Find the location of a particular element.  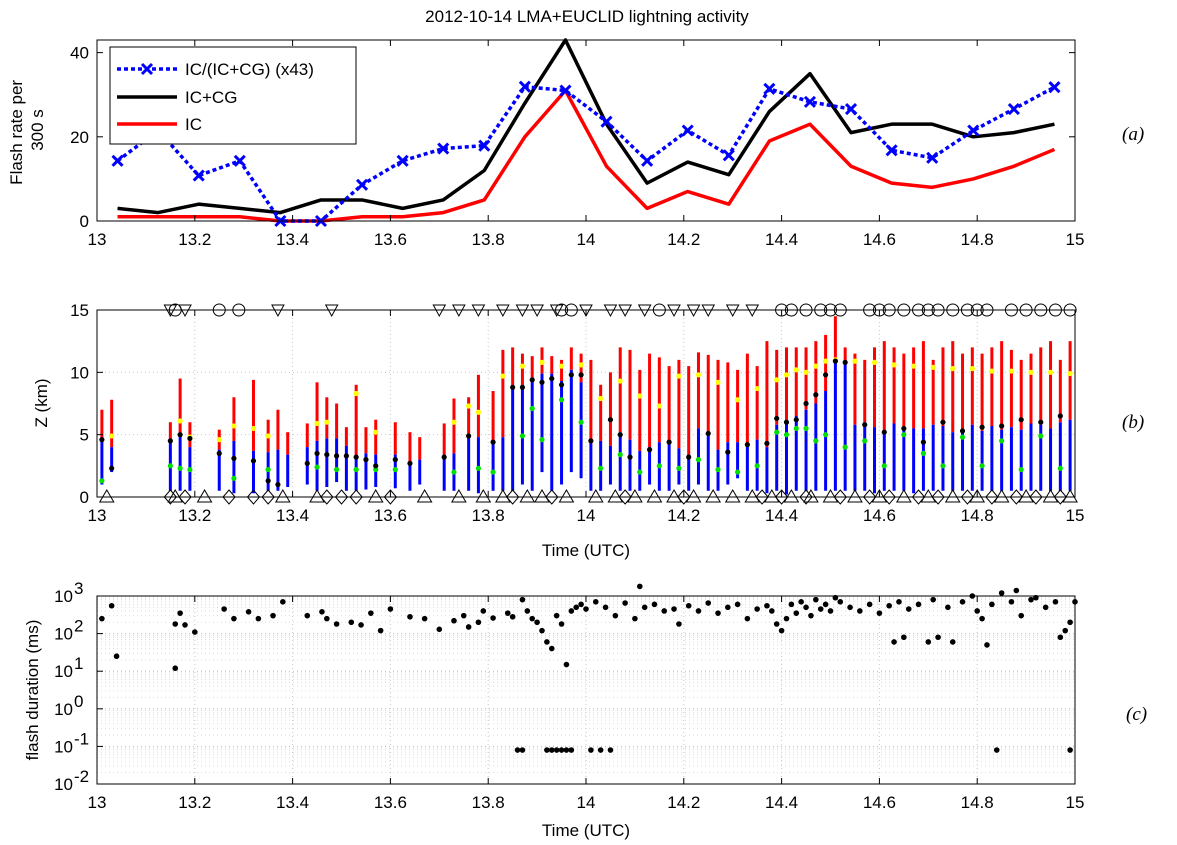

panel-a-legend: IC/(IC+CG) (x43) IC+CG IC is located at coordinates (233, 95).